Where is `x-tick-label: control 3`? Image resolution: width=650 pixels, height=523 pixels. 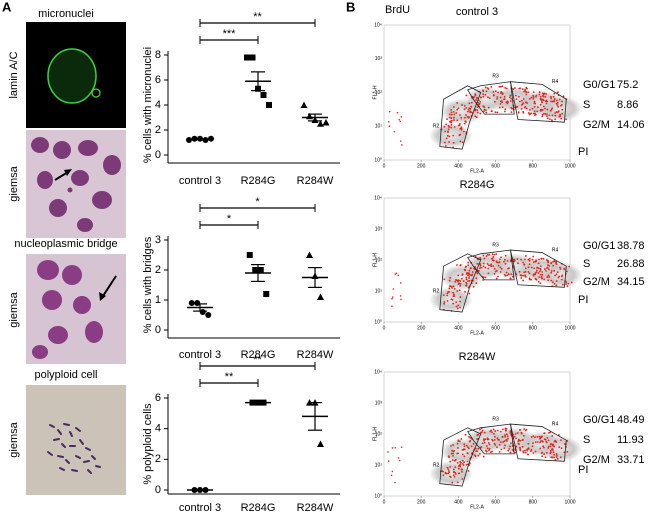
x-tick-label: control 3 is located at coordinates (200, 355).